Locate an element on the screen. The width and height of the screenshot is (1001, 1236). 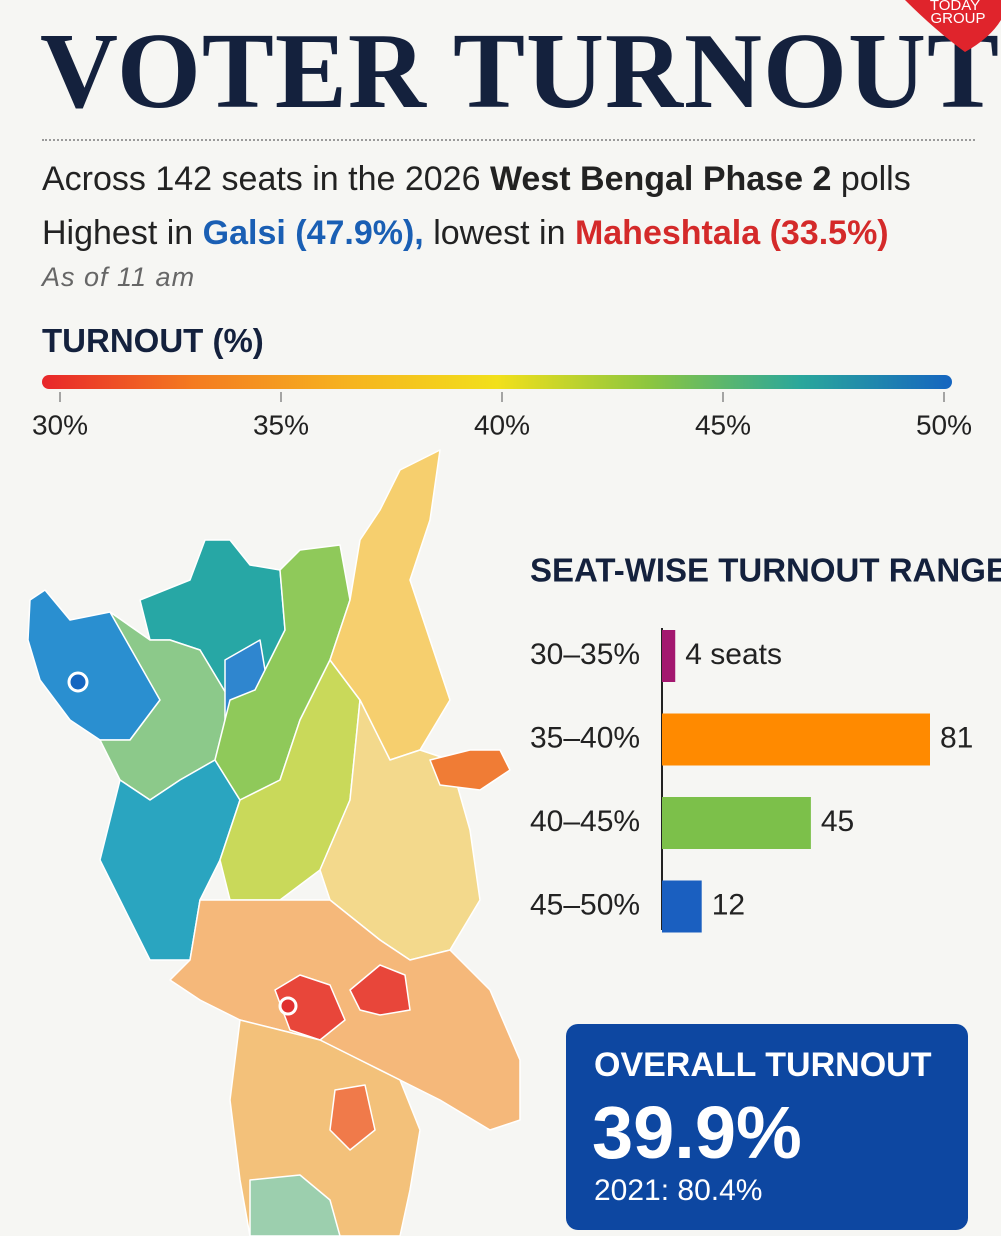
logo is located at coordinates (953, 26).